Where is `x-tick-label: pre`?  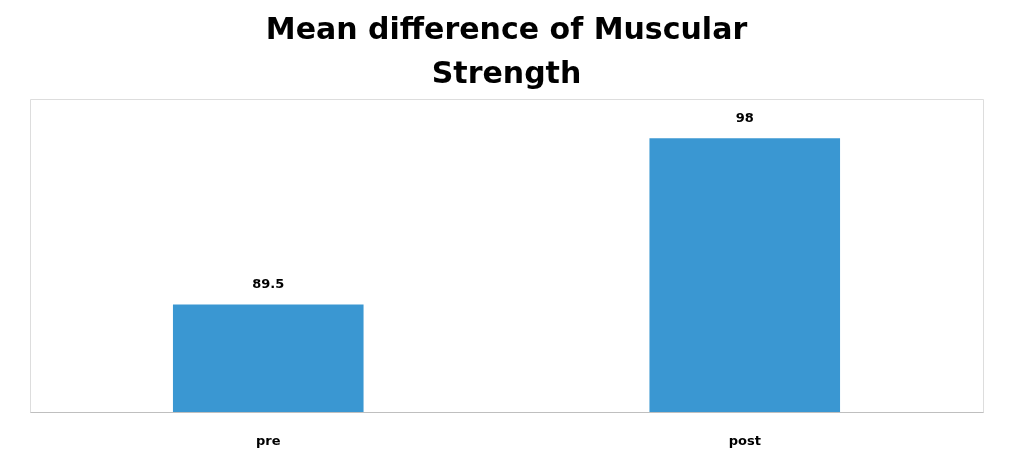 x-tick-label: pre is located at coordinates (268, 440).